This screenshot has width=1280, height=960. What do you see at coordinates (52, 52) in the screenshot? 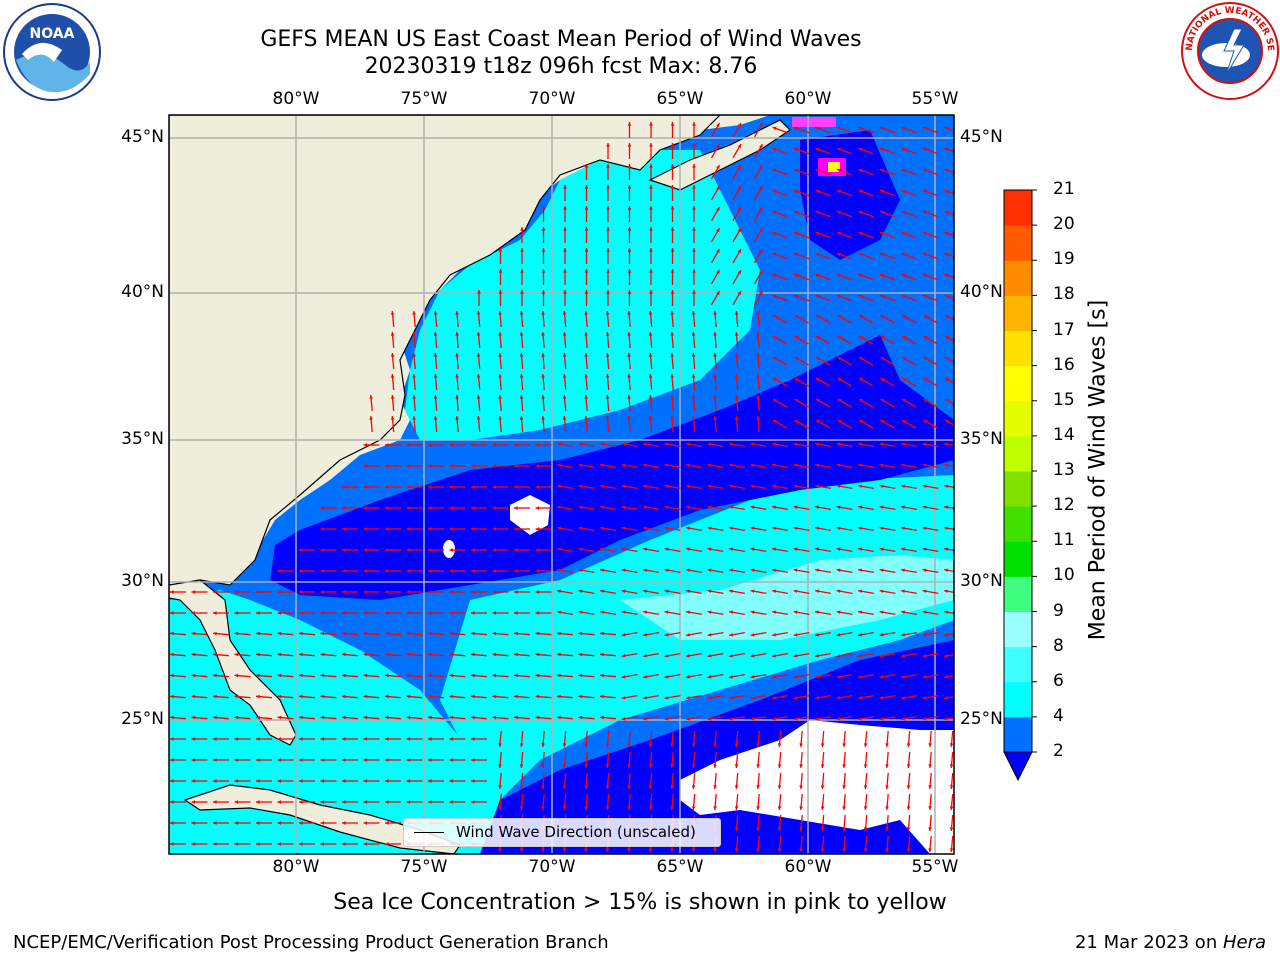
I see `noaa-logo: NOAA` at bounding box center [52, 52].